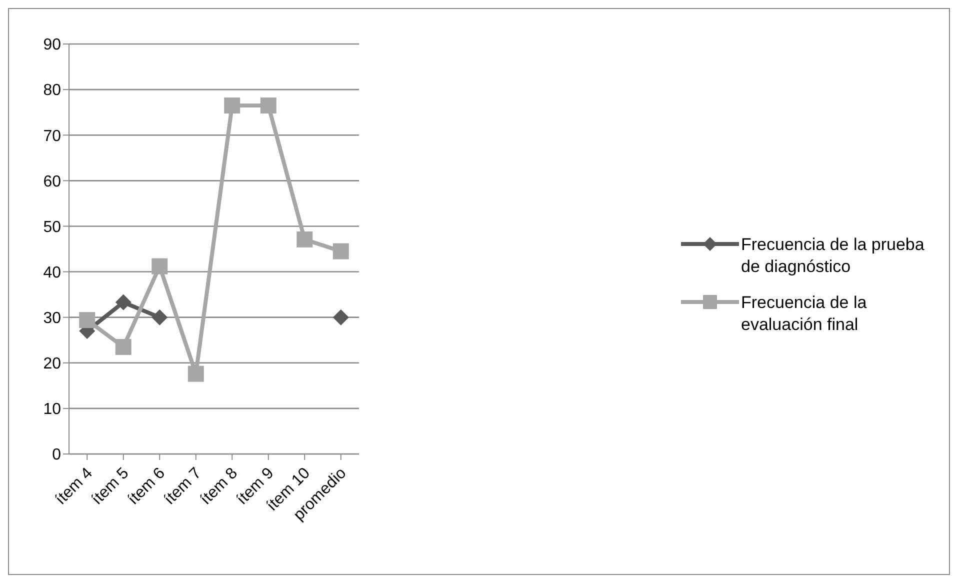  What do you see at coordinates (52, 227) in the screenshot?
I see `y-tick-label: 50` at bounding box center [52, 227].